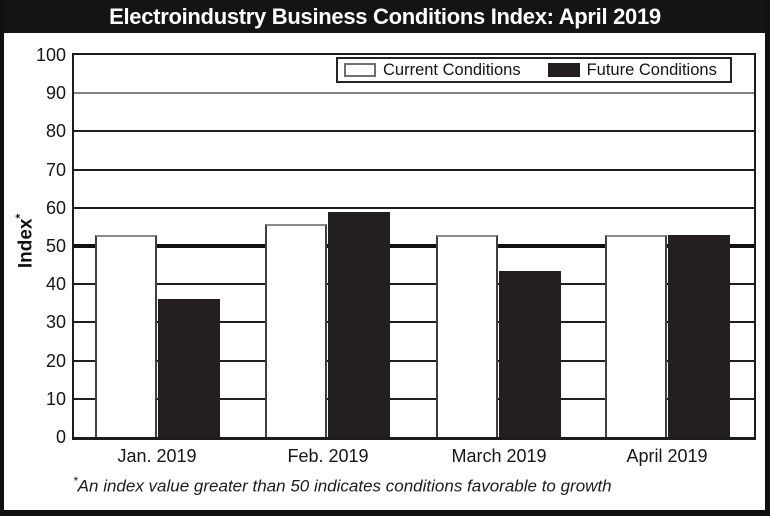 The height and width of the screenshot is (516, 770). Describe the element at coordinates (499, 456) in the screenshot. I see `x-label-march-2019: March 2019` at that location.